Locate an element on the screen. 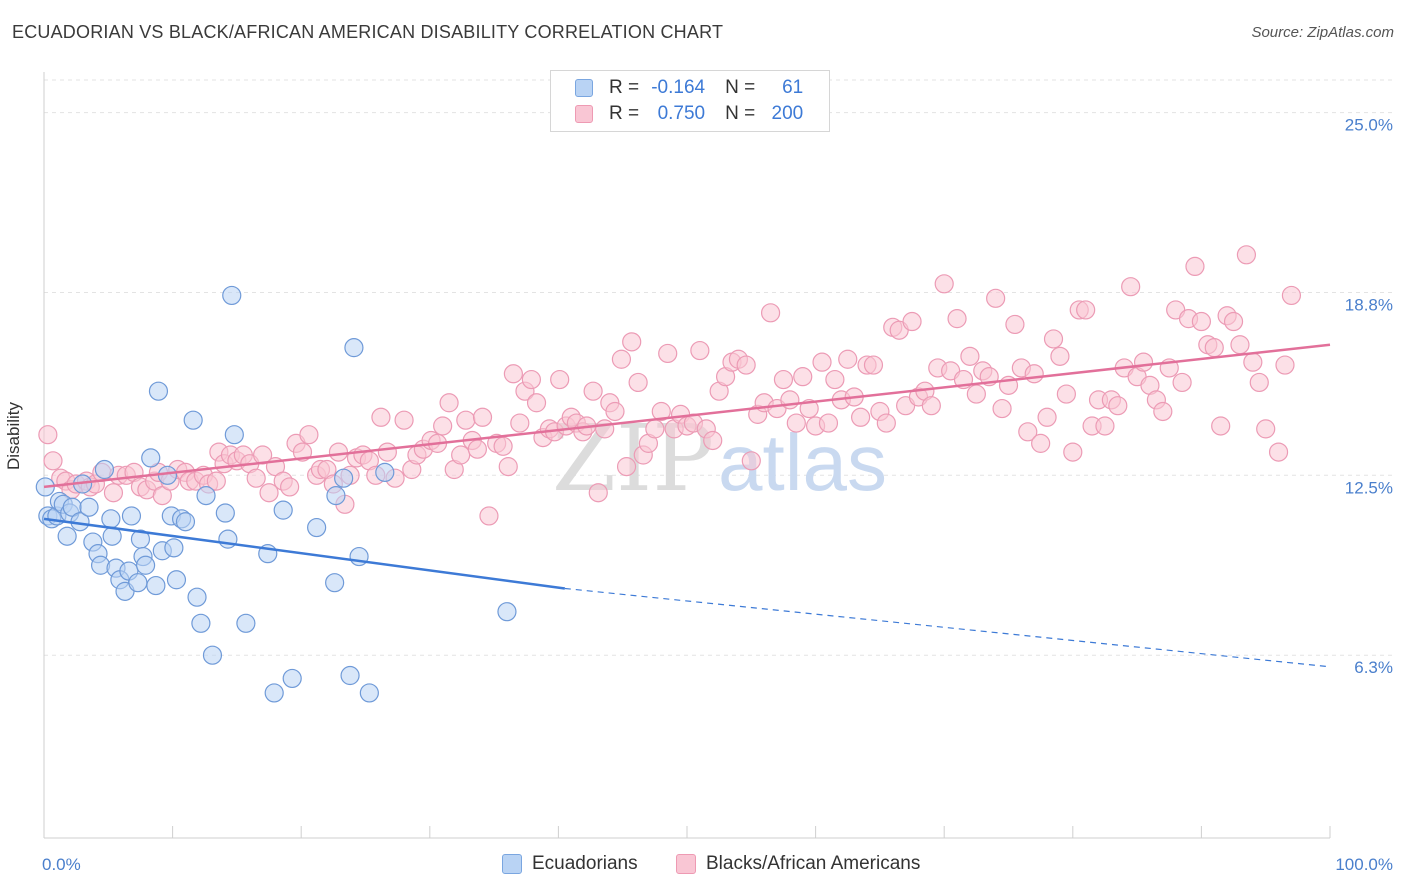  legend-n-label: N = is located at coordinates (740, 87).